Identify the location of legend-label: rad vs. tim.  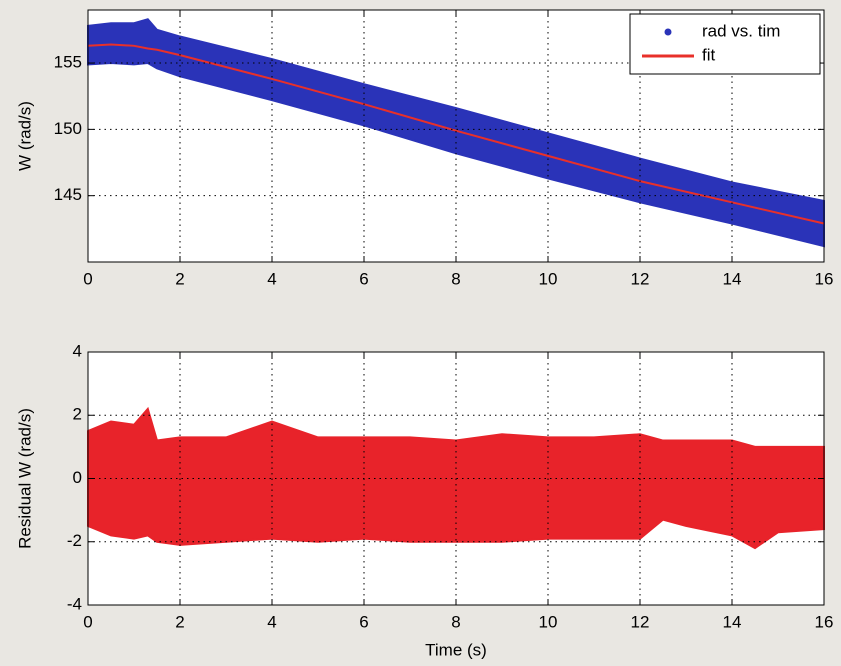
(741, 30).